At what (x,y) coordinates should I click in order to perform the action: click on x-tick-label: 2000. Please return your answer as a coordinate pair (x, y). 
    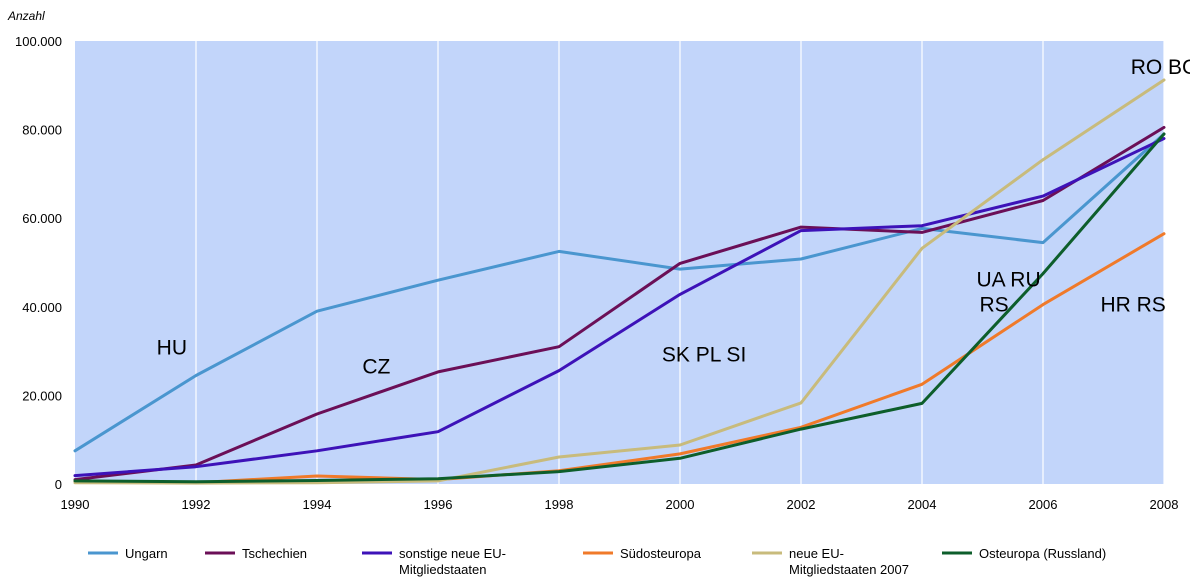
    Looking at the image, I should click on (680, 504).